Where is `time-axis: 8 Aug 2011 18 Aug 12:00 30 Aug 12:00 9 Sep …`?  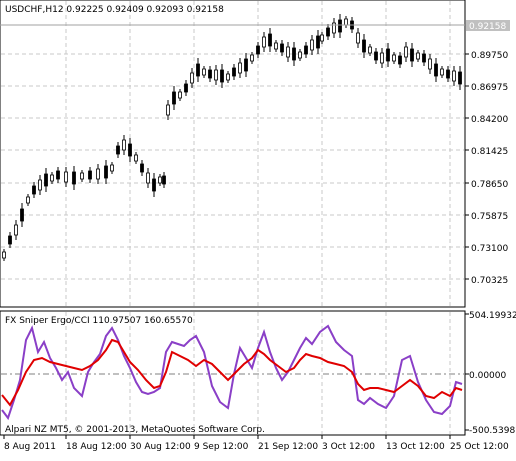 time-axis: 8 Aug 2011 18 Aug 12:00 30 Aug 12:00 9 Sep … is located at coordinates (256, 443).